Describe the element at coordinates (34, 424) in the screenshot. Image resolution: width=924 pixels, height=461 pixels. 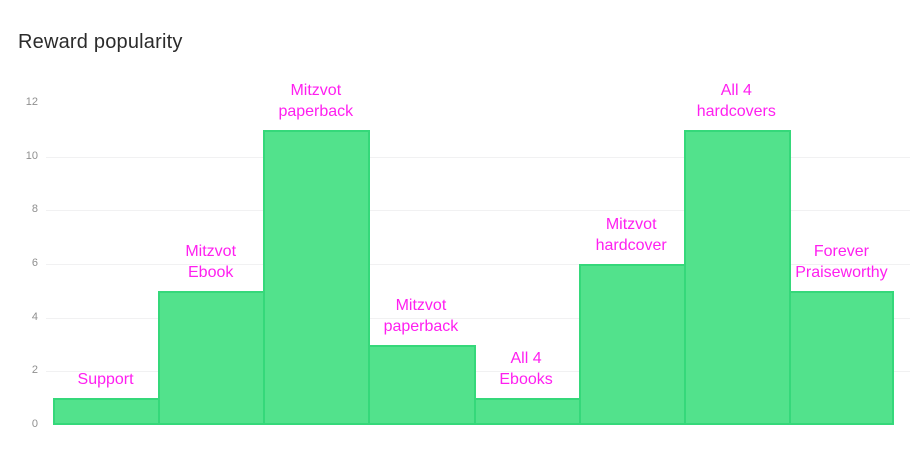
I see `y-axis-tick-label: 0` at that location.